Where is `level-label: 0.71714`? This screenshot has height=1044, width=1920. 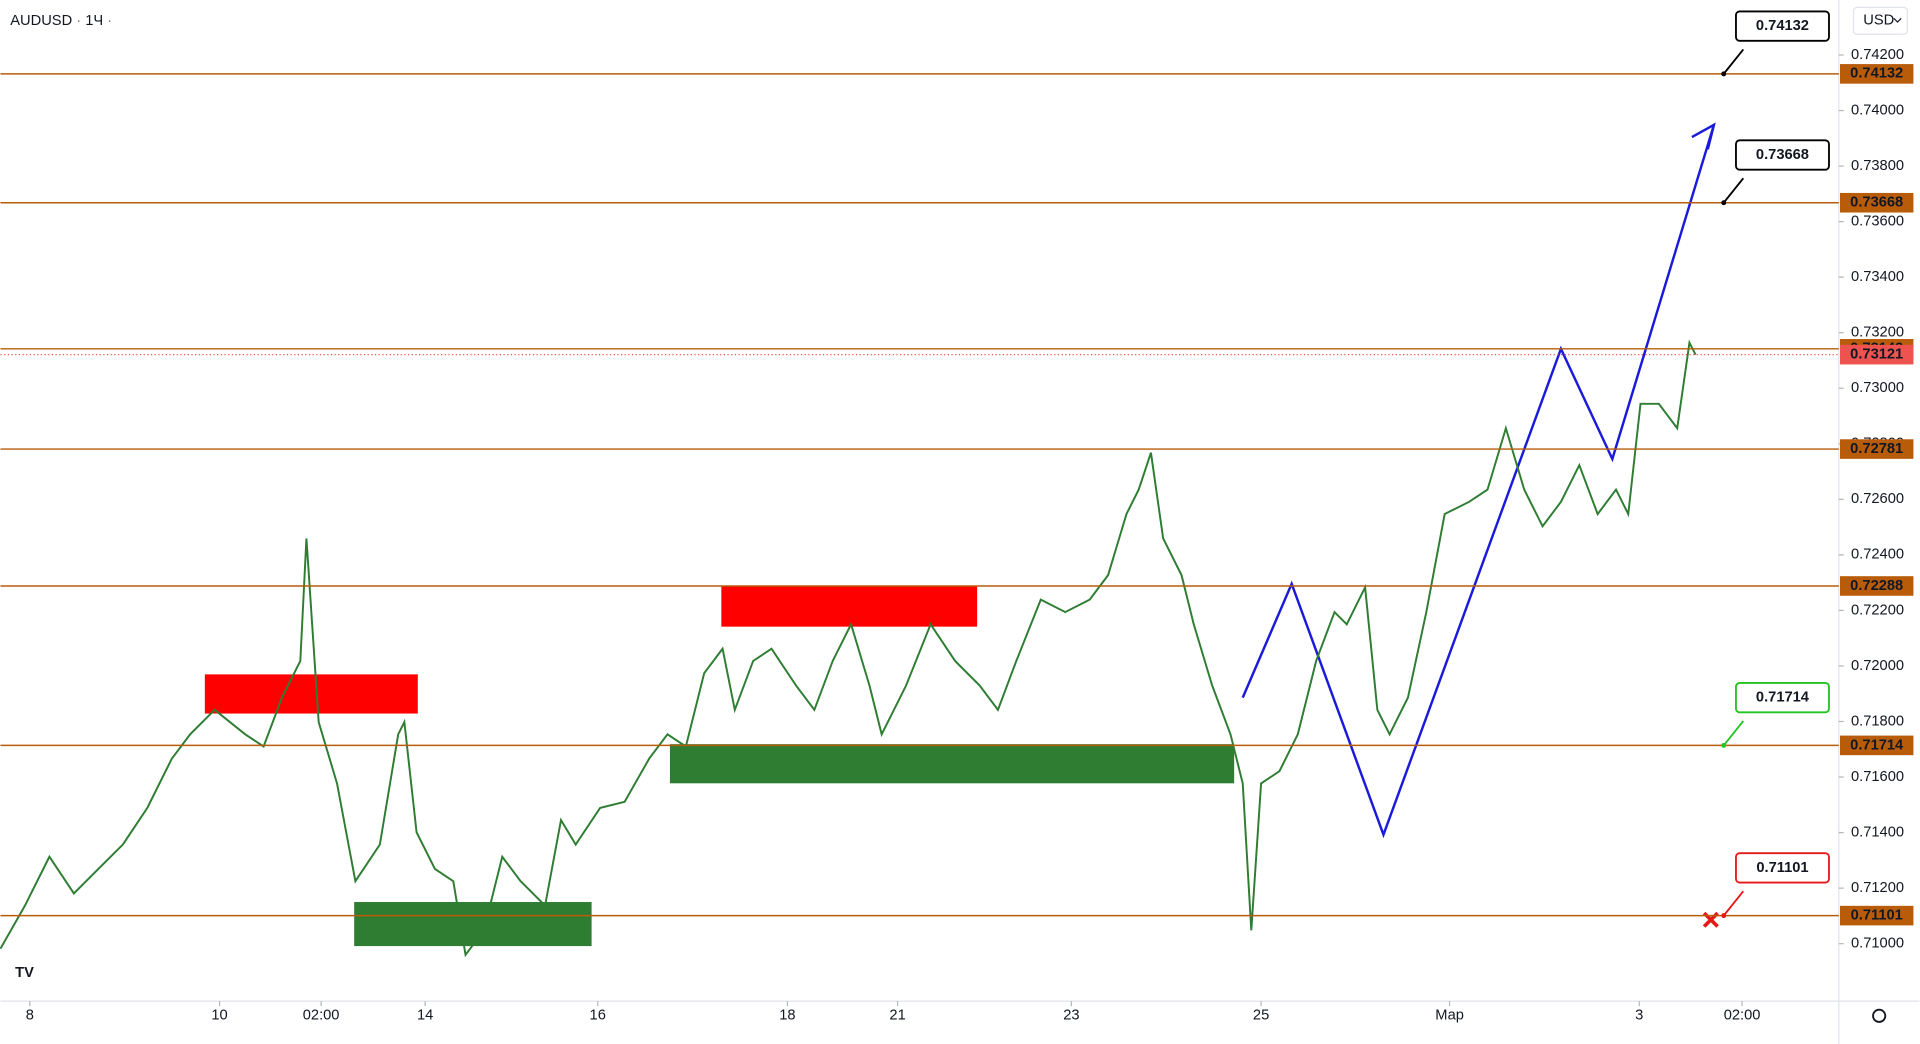 level-label: 0.71714 is located at coordinates (1877, 745).